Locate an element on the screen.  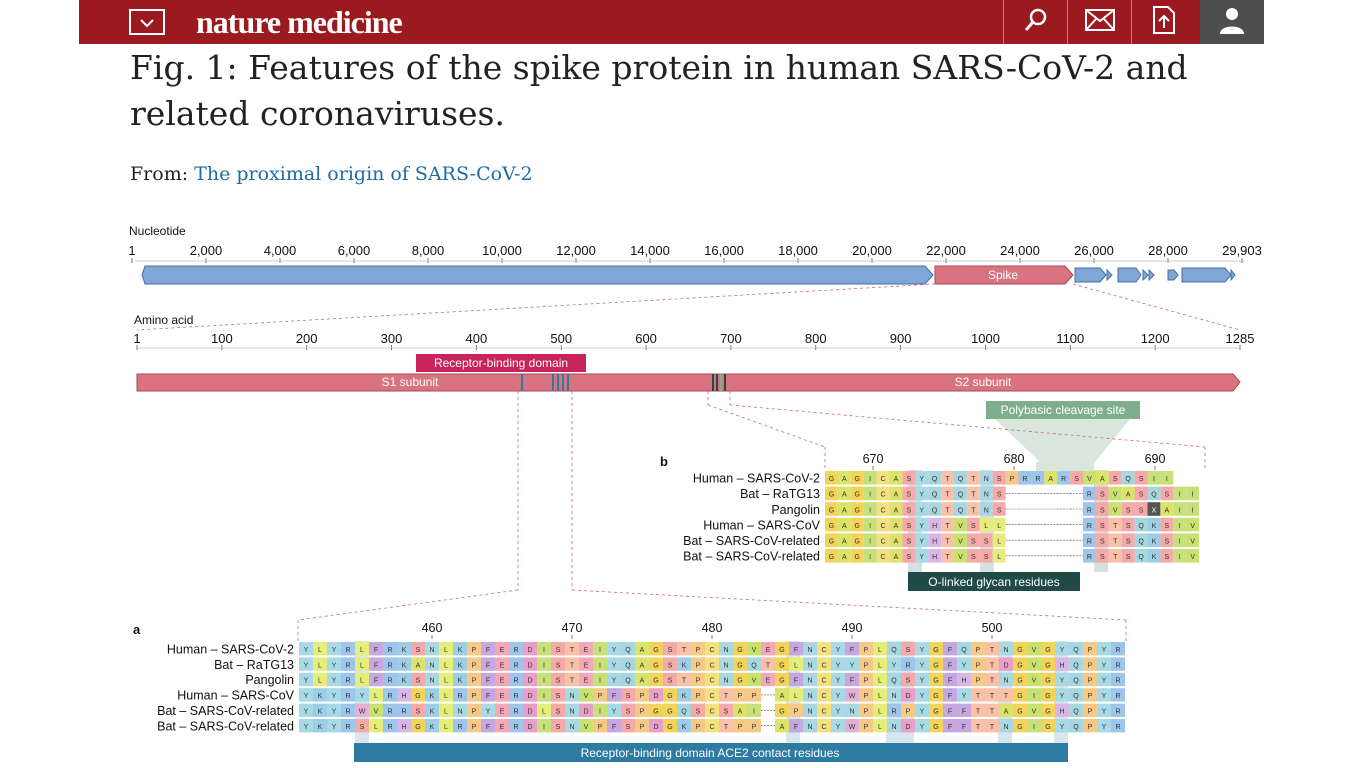
sequence-name: Human – SARS-CoV is located at coordinates (235, 696).